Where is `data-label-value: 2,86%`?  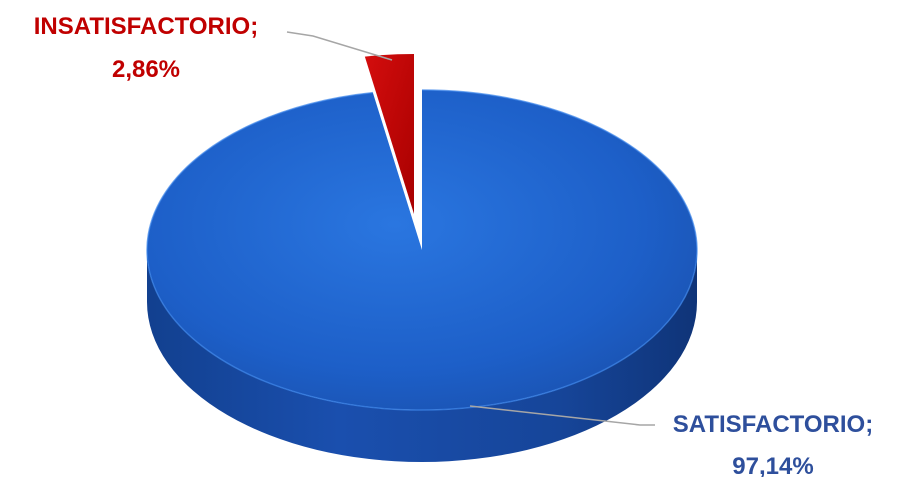
data-label-value: 2,86% is located at coordinates (146, 69).